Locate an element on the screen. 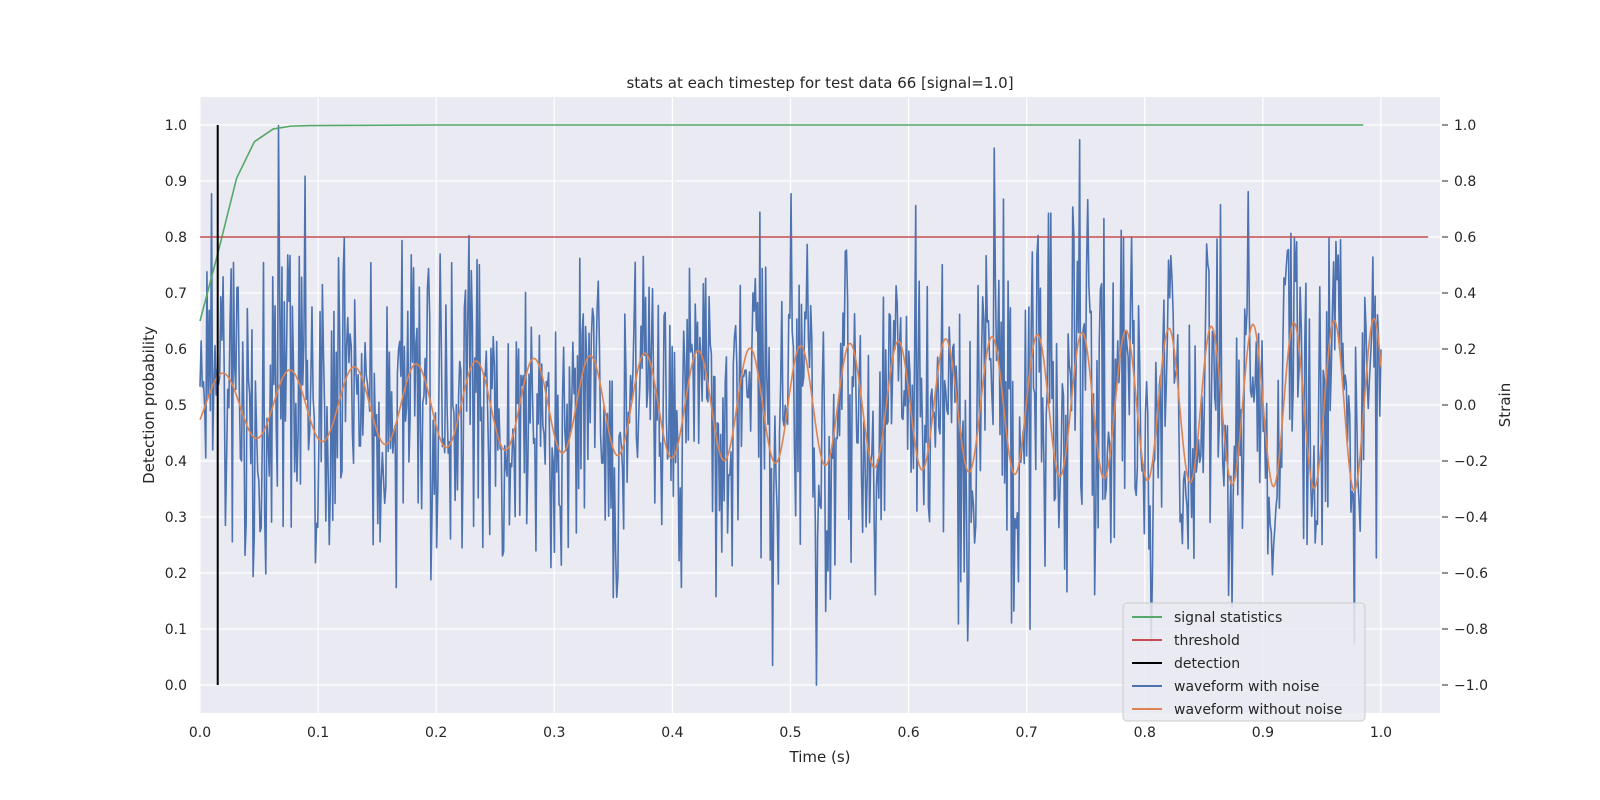 The height and width of the screenshot is (800, 1600). legend-label: waveform with noise is located at coordinates (1246, 687).